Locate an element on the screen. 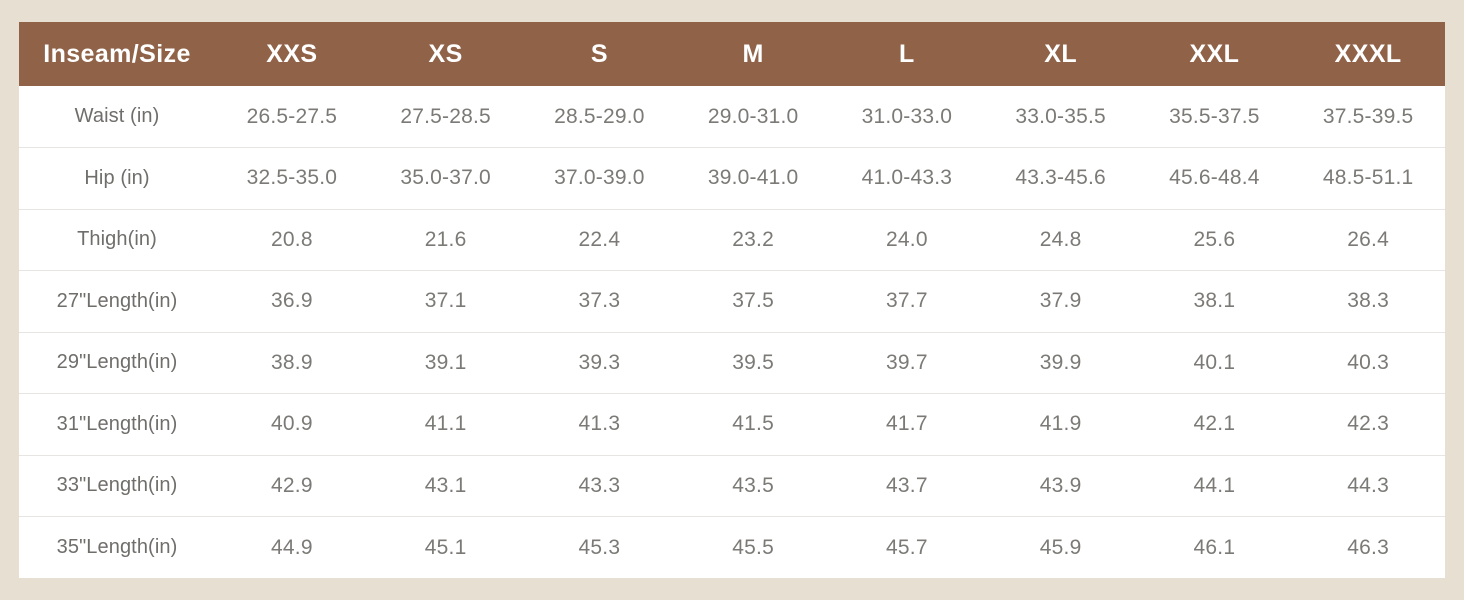  row-value: 25.6 is located at coordinates (1214, 239).